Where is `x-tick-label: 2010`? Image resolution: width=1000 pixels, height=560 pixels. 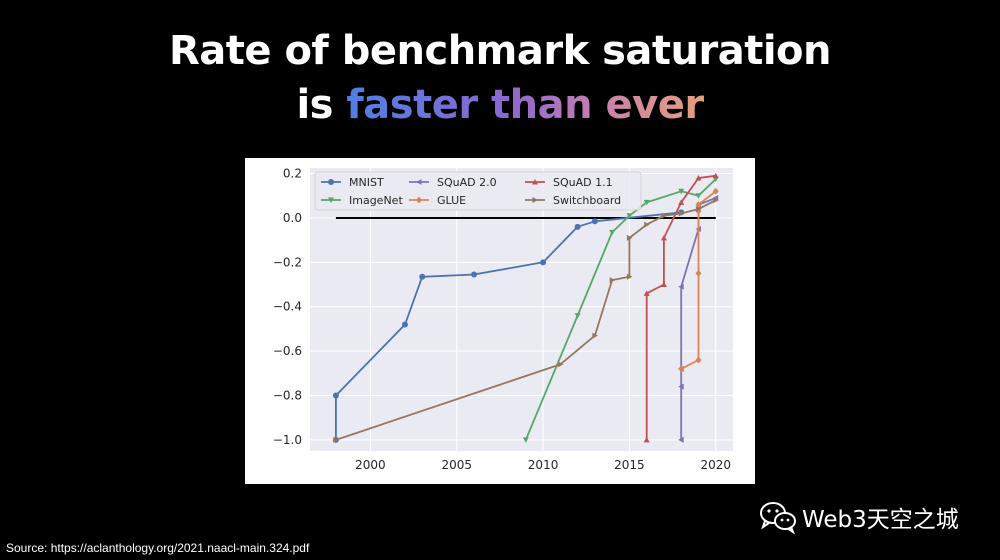 x-tick-label: 2010 is located at coordinates (543, 465).